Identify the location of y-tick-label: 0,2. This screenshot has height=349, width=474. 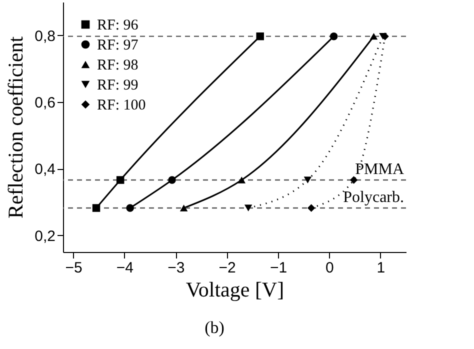
(45, 236).